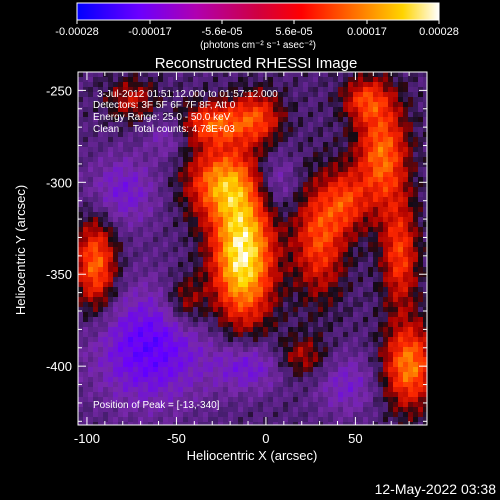  Describe the element at coordinates (355, 438) in the screenshot. I see `x-tick-label: 50` at that location.